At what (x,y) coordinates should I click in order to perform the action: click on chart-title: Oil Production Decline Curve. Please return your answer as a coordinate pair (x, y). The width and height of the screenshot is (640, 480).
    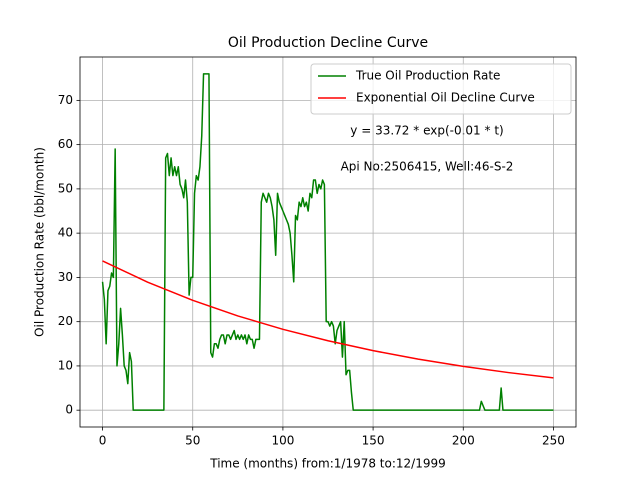
    Looking at the image, I should click on (328, 43).